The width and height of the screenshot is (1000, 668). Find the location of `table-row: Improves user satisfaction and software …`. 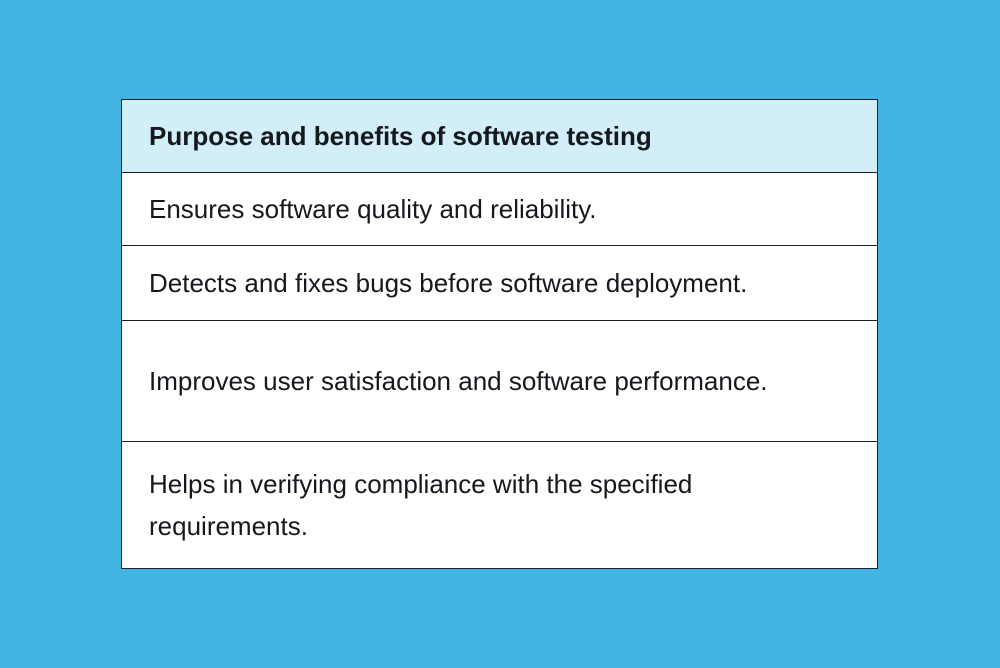

table-row: Improves user satisfaction and software … is located at coordinates (499, 380).